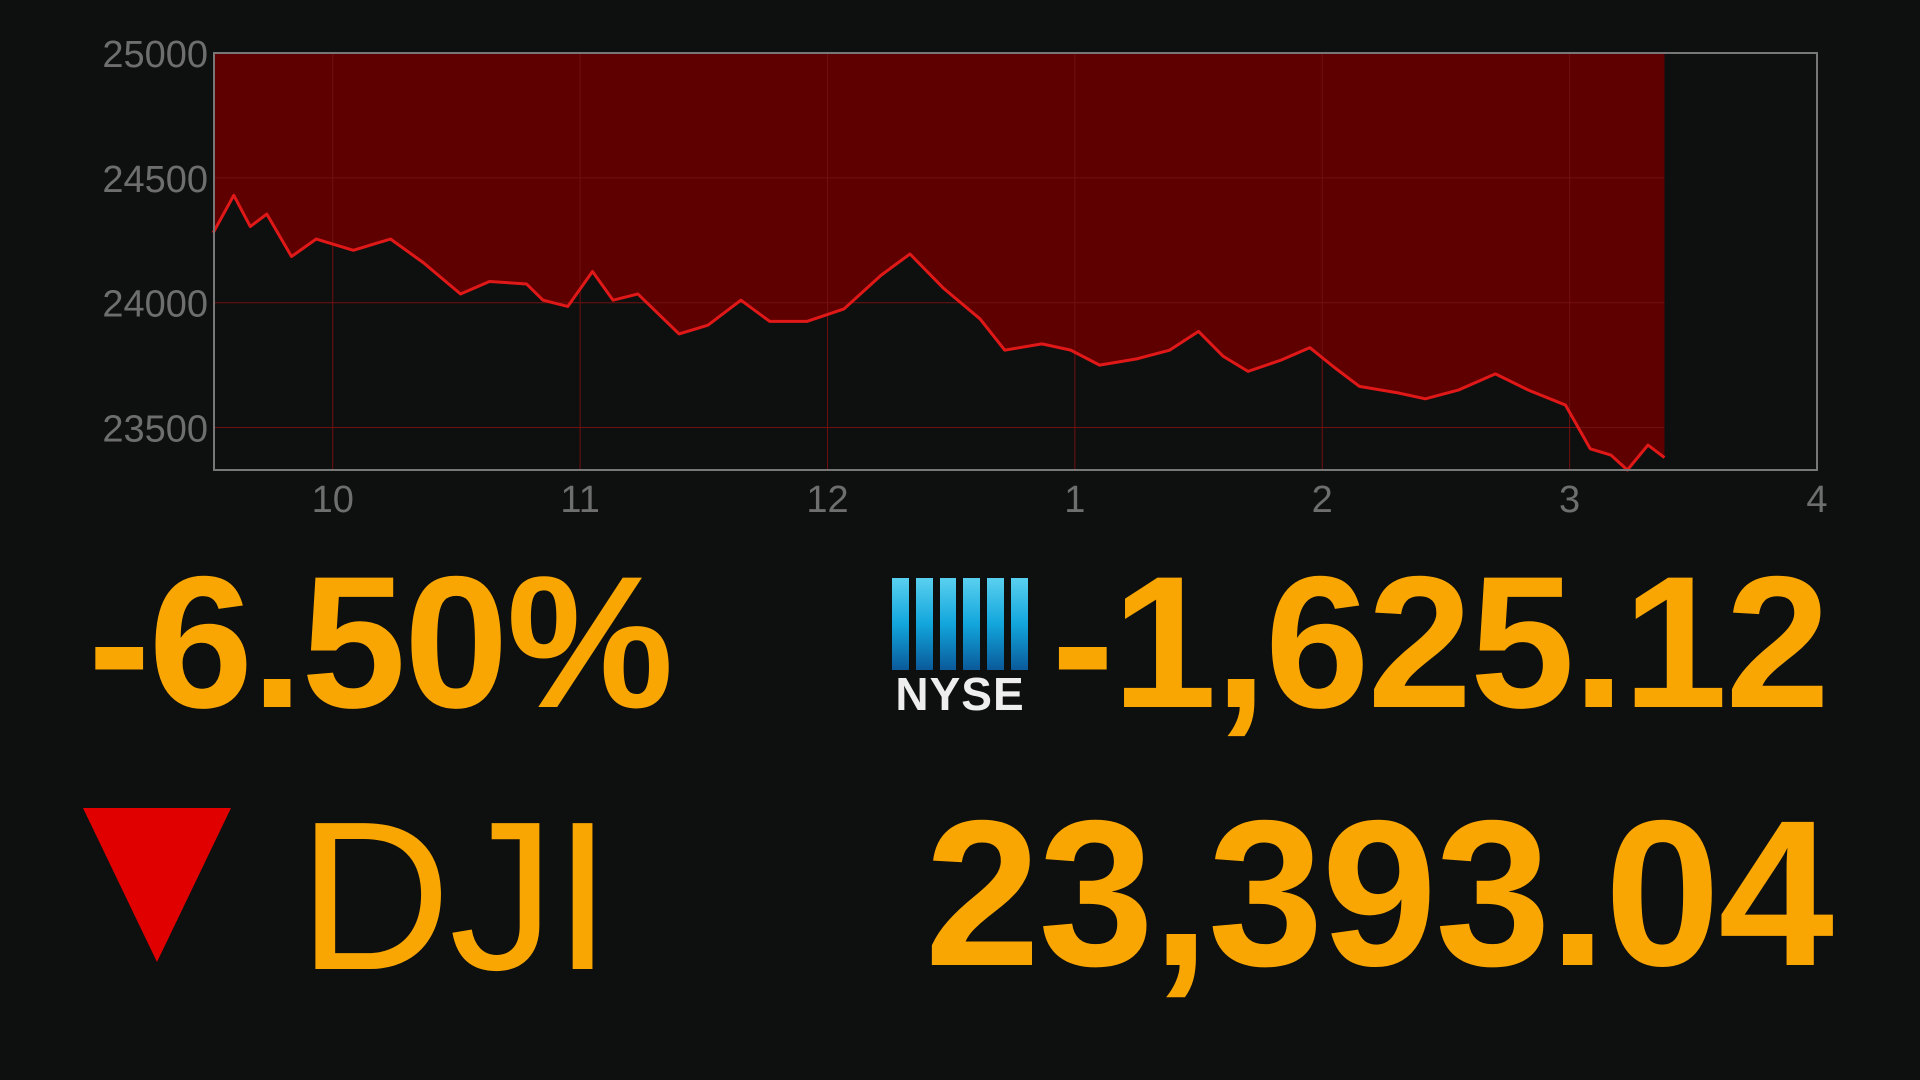 Image resolution: width=1920 pixels, height=1080 pixels. I want to click on x-tick-label: 3, so click(1569, 500).